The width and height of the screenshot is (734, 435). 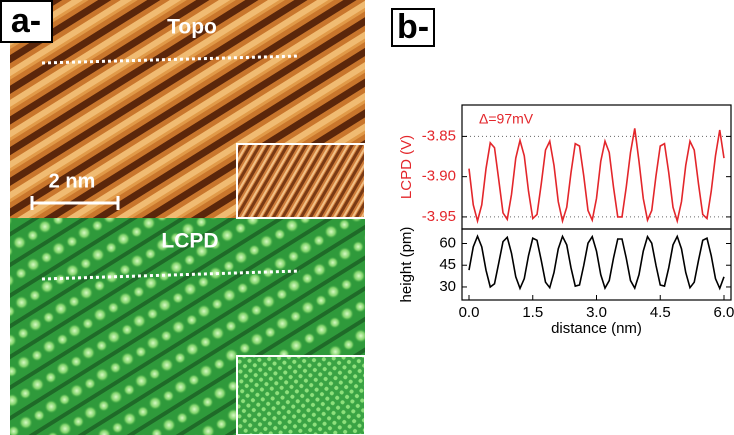 What do you see at coordinates (301, 181) in the screenshot?
I see `topo-inset` at bounding box center [301, 181].